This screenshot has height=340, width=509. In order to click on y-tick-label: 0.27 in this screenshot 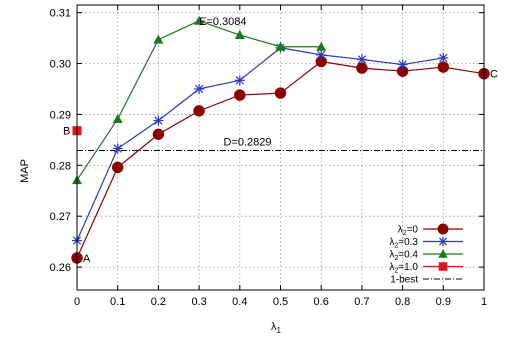, I will do `click(60, 217)`.